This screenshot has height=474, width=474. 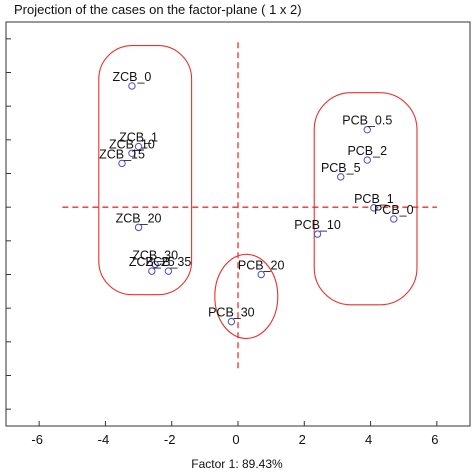 What do you see at coordinates (237, 464) in the screenshot?
I see `x-axis-label: Factor 1: 89.43%` at bounding box center [237, 464].